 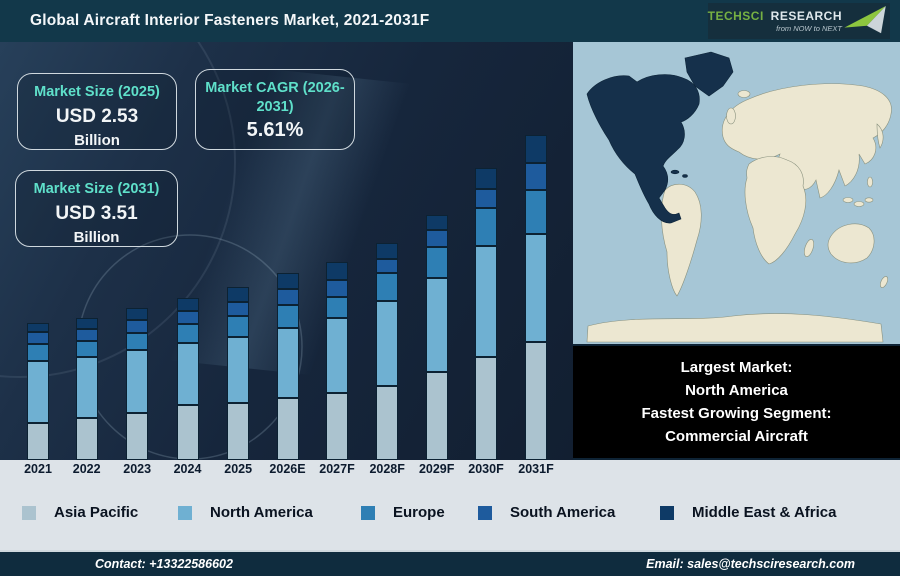 I want to click on legend-item-north-america: North America, so click(x=245, y=512).